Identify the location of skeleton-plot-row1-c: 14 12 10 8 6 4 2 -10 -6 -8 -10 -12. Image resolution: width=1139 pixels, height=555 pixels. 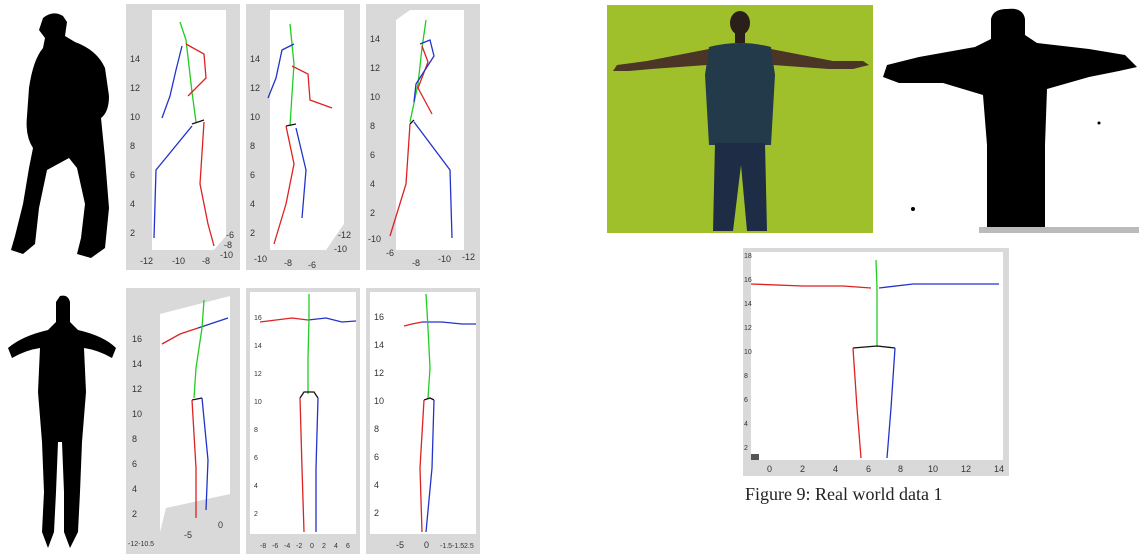
(423, 137).